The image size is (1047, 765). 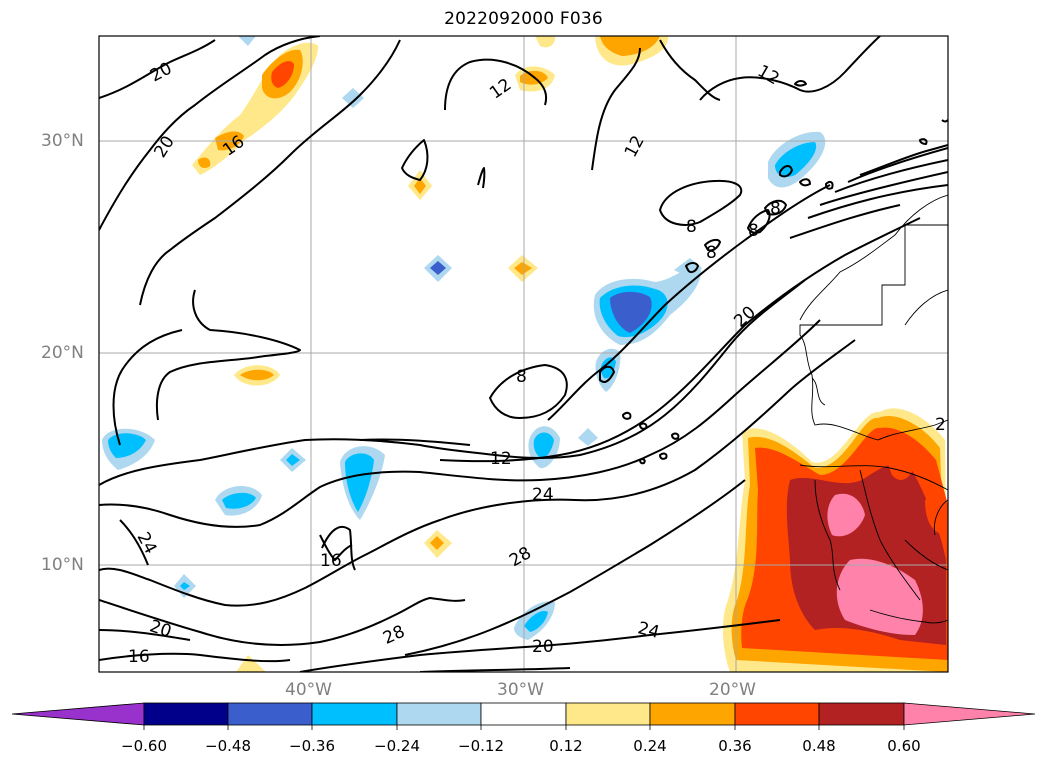 What do you see at coordinates (524, 727) in the screenshot?
I see `colorbar-ticks` at bounding box center [524, 727].